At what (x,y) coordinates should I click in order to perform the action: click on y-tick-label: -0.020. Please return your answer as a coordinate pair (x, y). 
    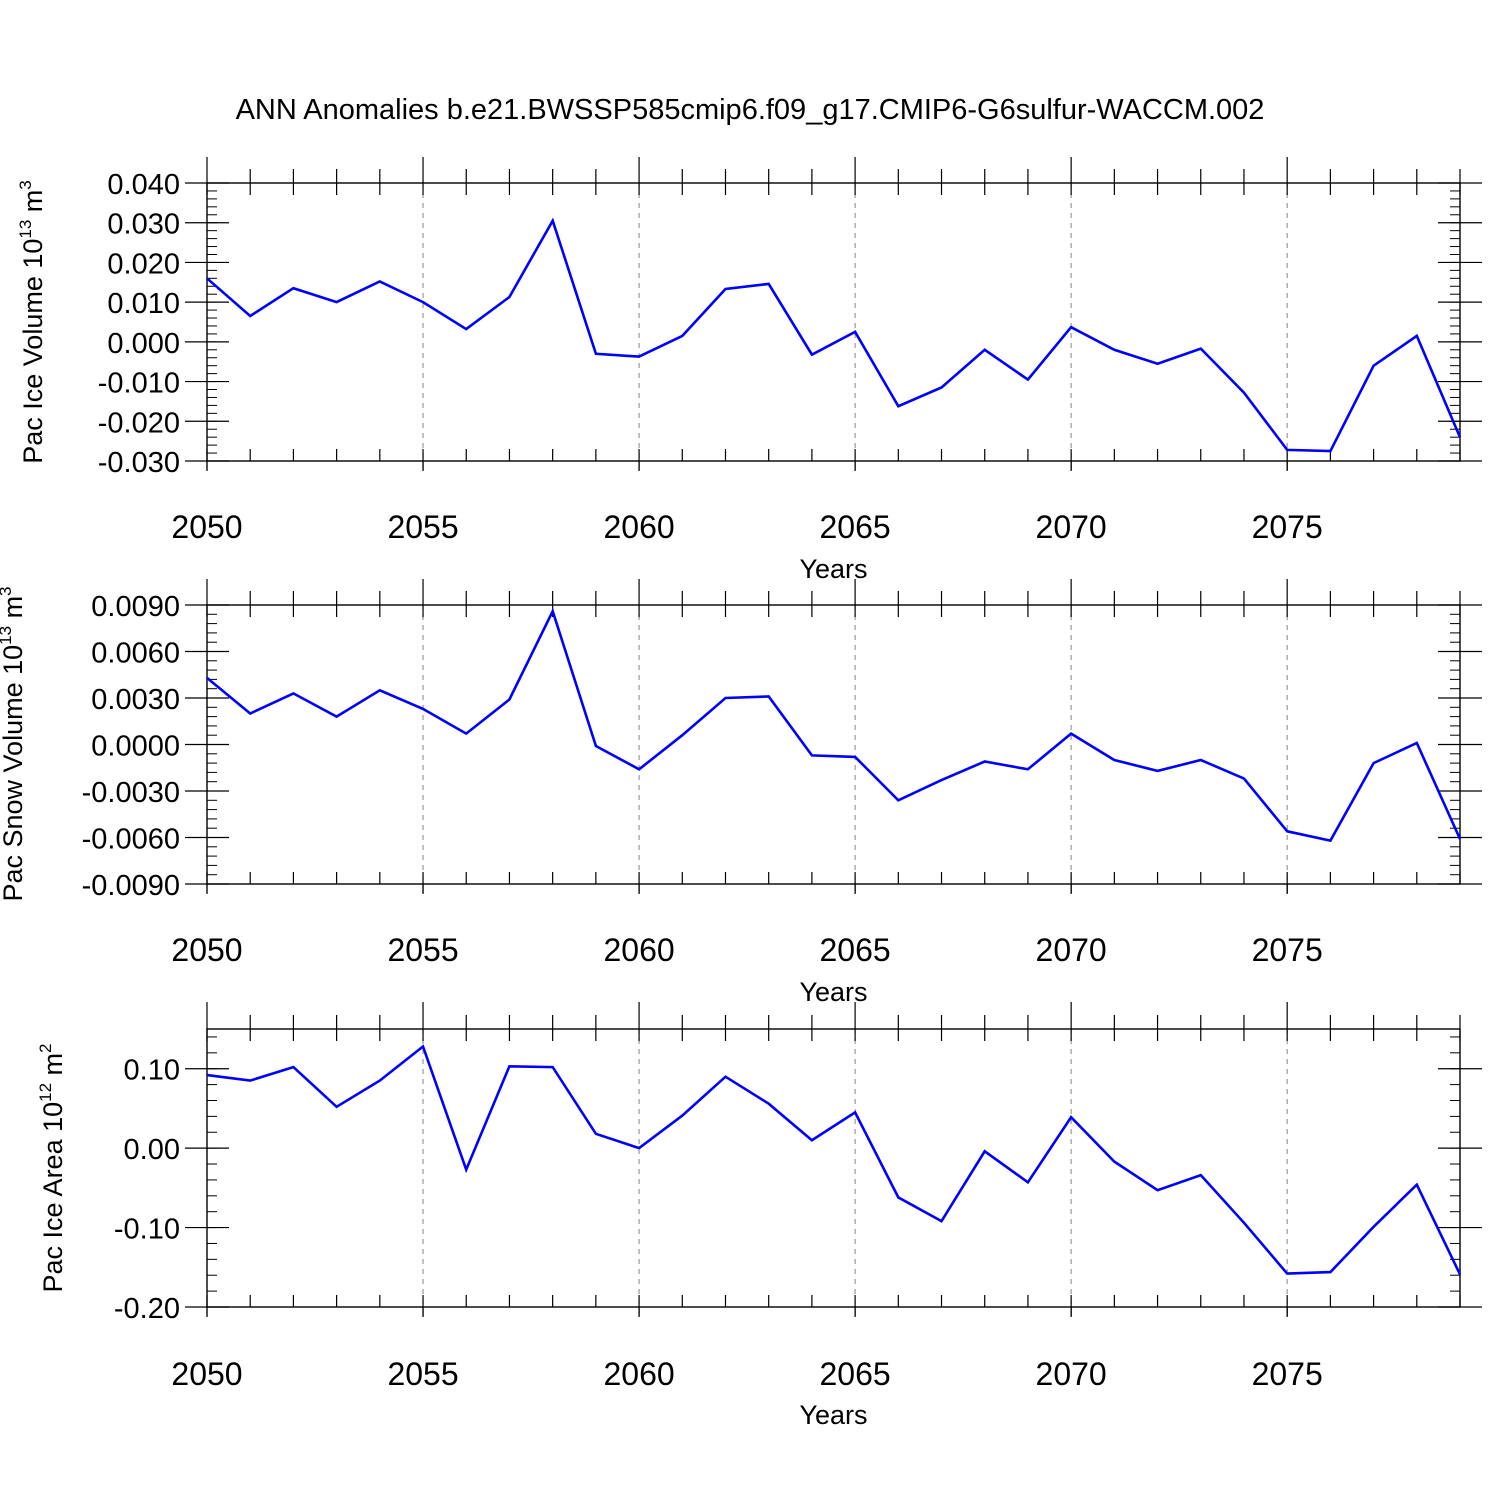
    Looking at the image, I should click on (139, 423).